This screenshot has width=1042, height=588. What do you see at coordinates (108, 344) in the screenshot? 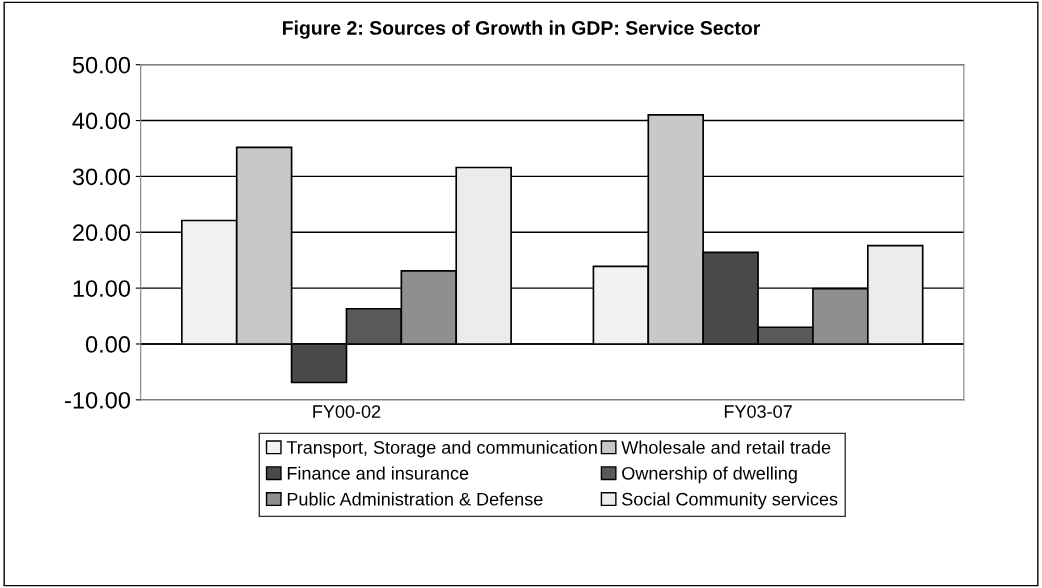
I see `y-tick-label: 0.00` at bounding box center [108, 344].